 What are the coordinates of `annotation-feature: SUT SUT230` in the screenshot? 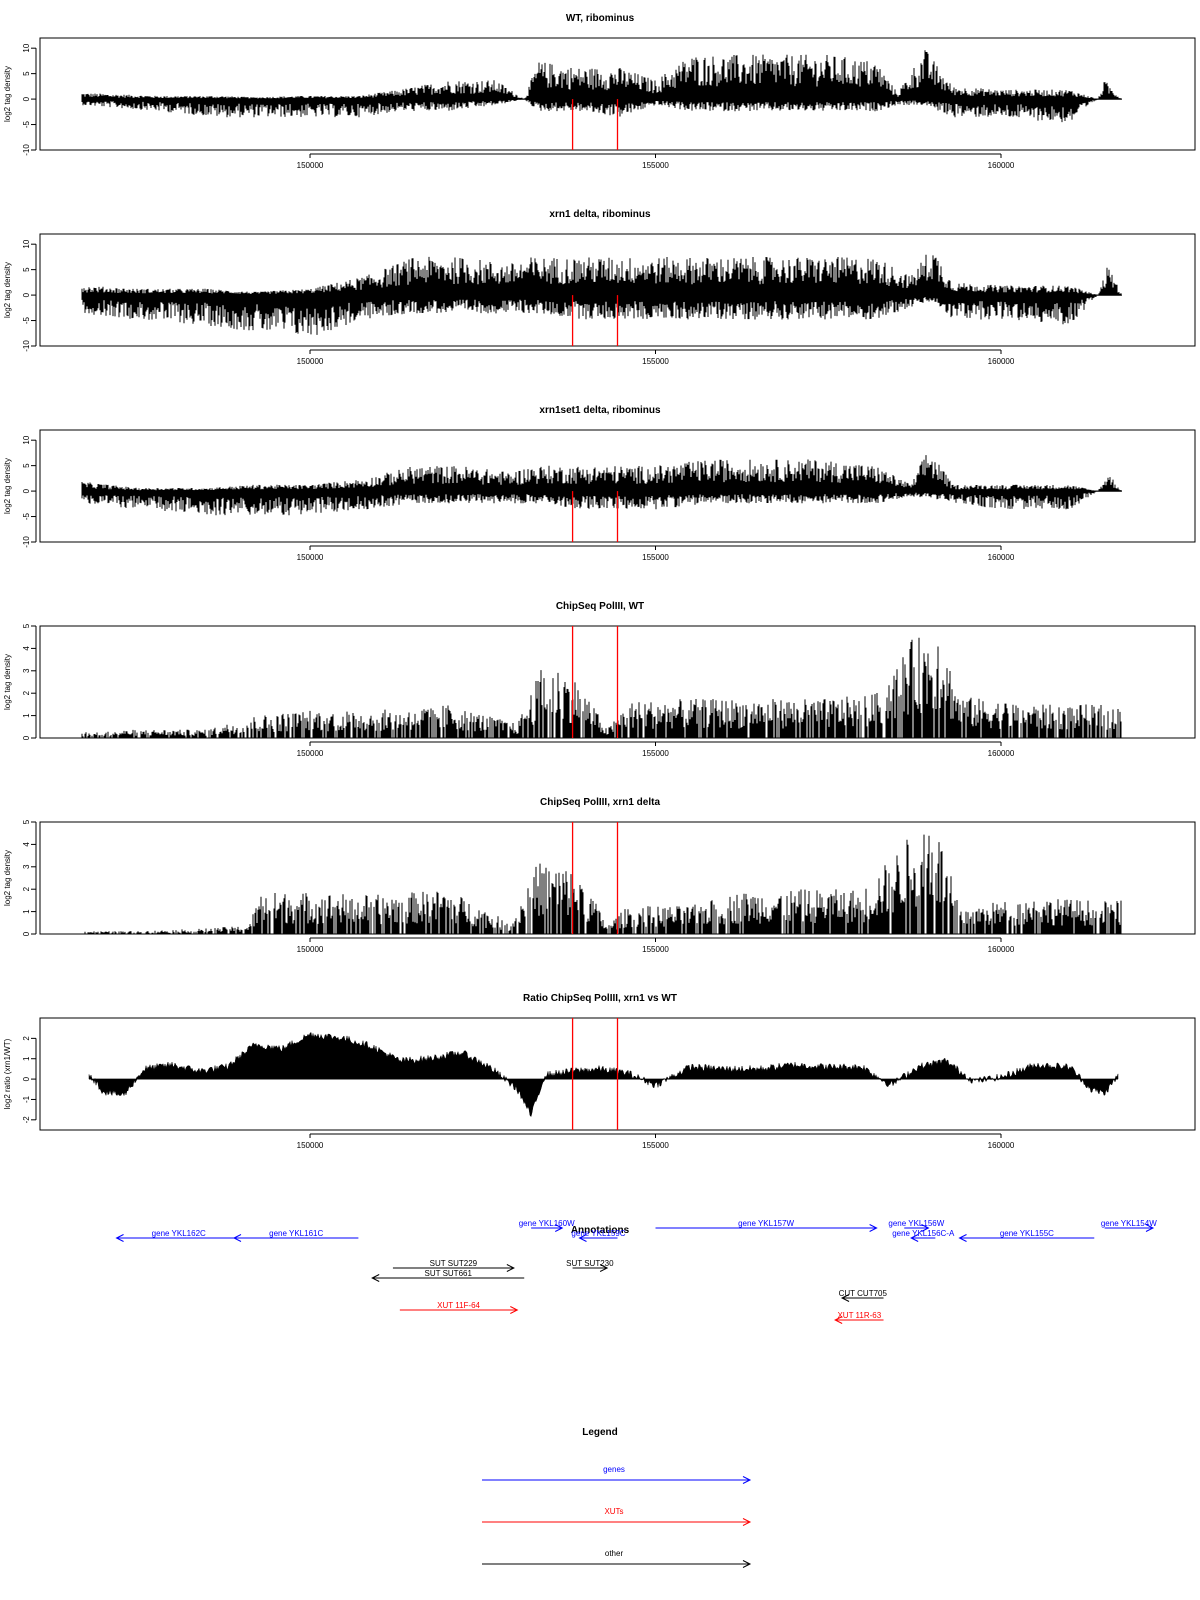 It's located at (590, 1265).